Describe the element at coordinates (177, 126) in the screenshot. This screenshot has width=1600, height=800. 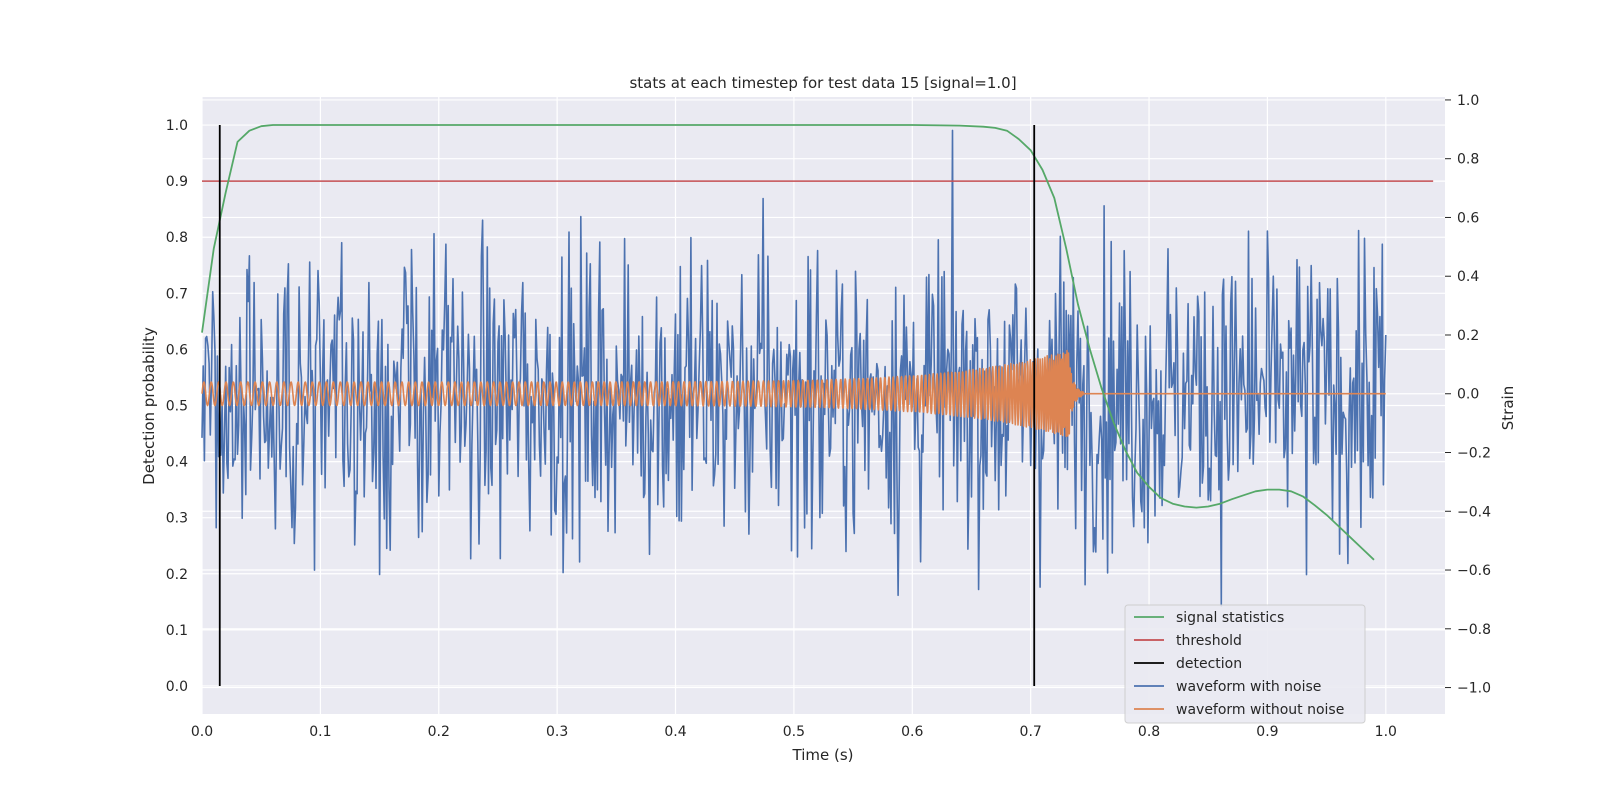
I see `y-left-tick-label: 1.0` at that location.